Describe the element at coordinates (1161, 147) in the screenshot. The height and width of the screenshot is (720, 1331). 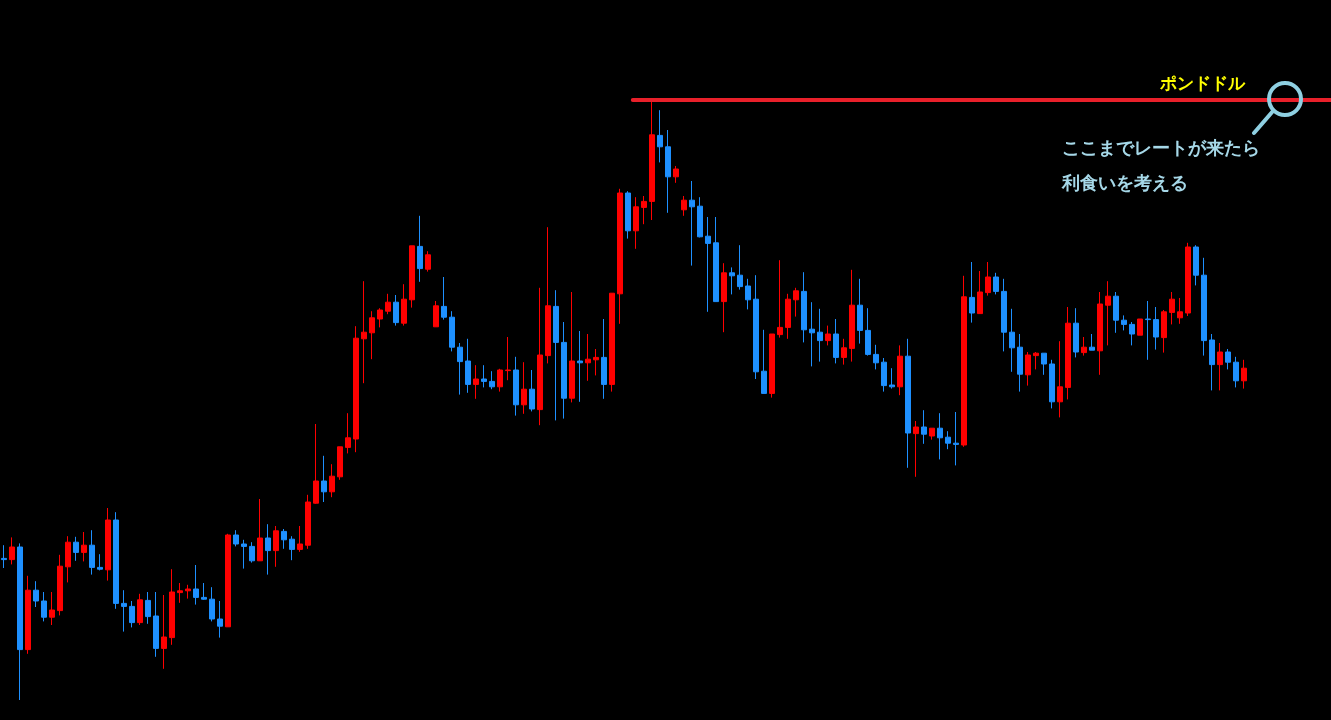
I see `annotation: ここまでレートが来たら` at that location.